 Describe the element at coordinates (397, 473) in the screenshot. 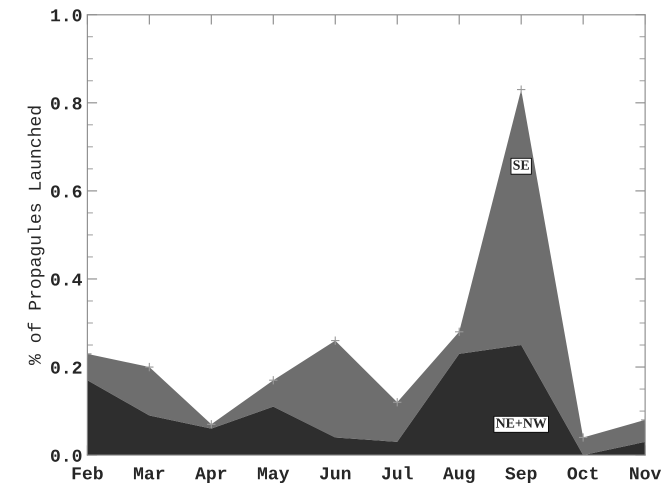

I see `x-tick-label: Jul` at that location.